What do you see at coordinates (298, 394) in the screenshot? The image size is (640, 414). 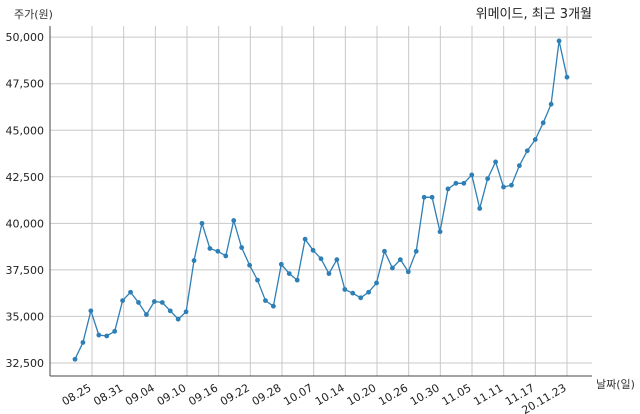 I see `x-tick-label: 10.07` at bounding box center [298, 394].